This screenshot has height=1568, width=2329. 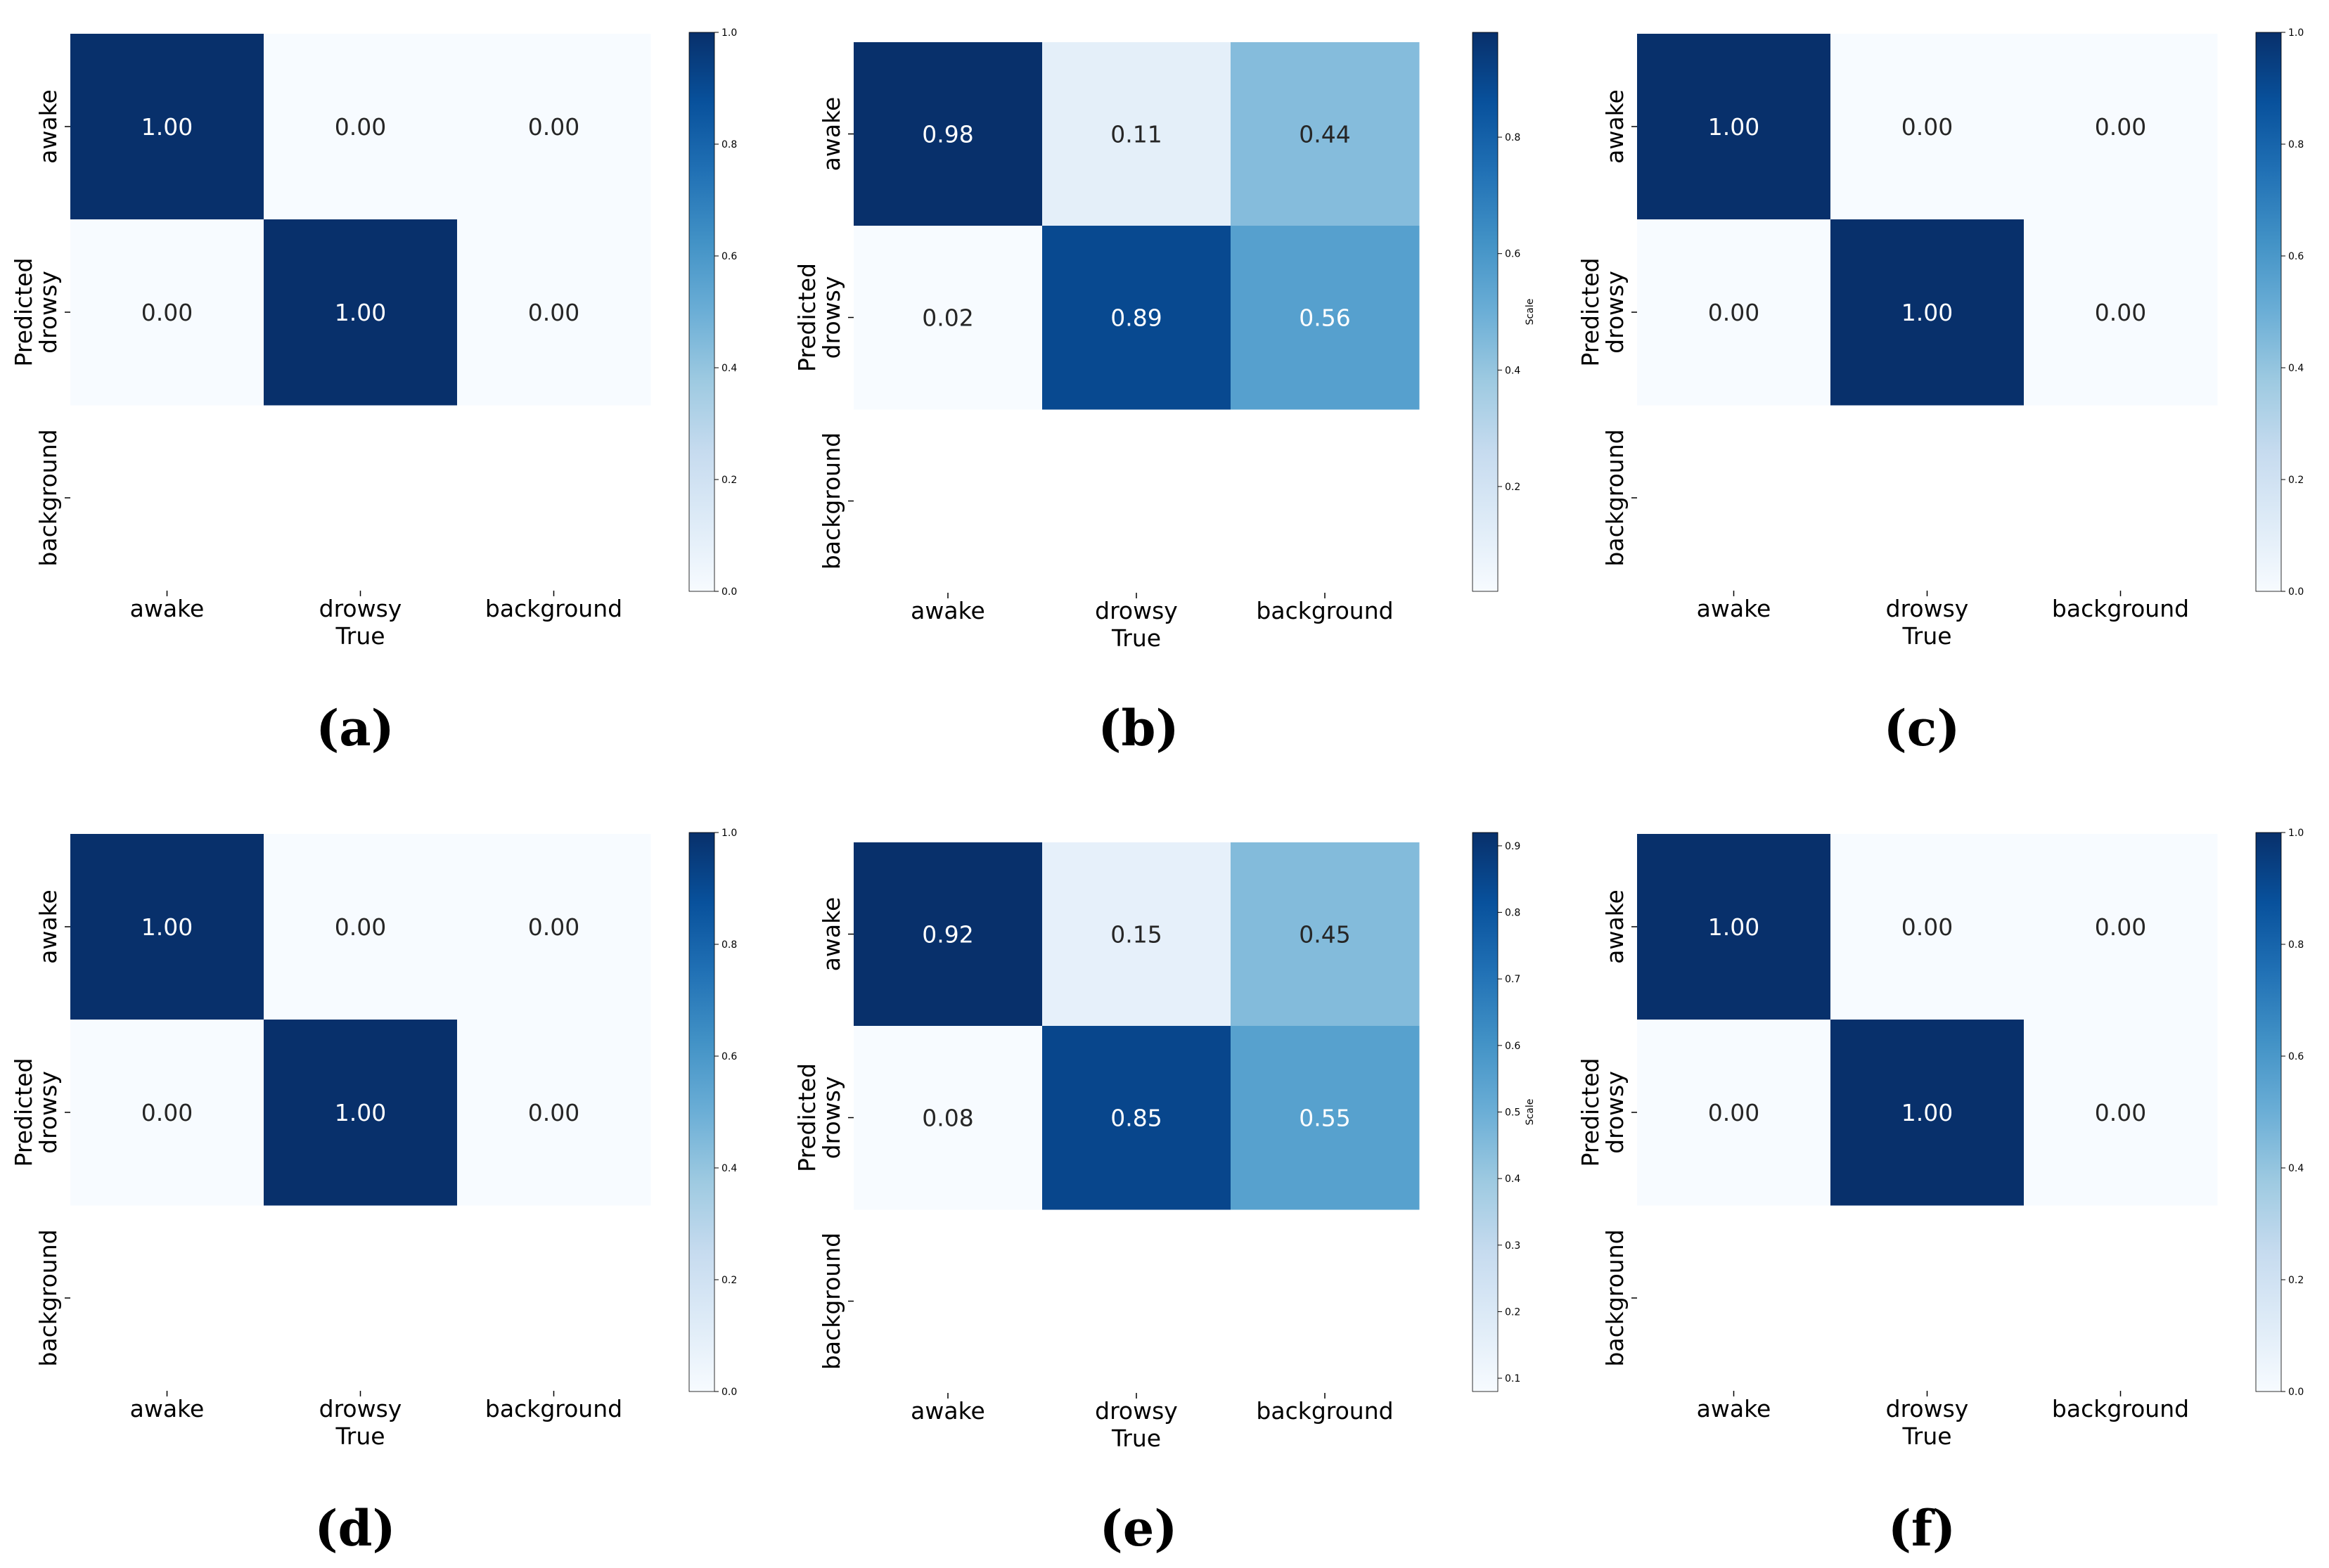 What do you see at coordinates (1512, 1046) in the screenshot?
I see `colorbar-tick-label: 0.6` at bounding box center [1512, 1046].